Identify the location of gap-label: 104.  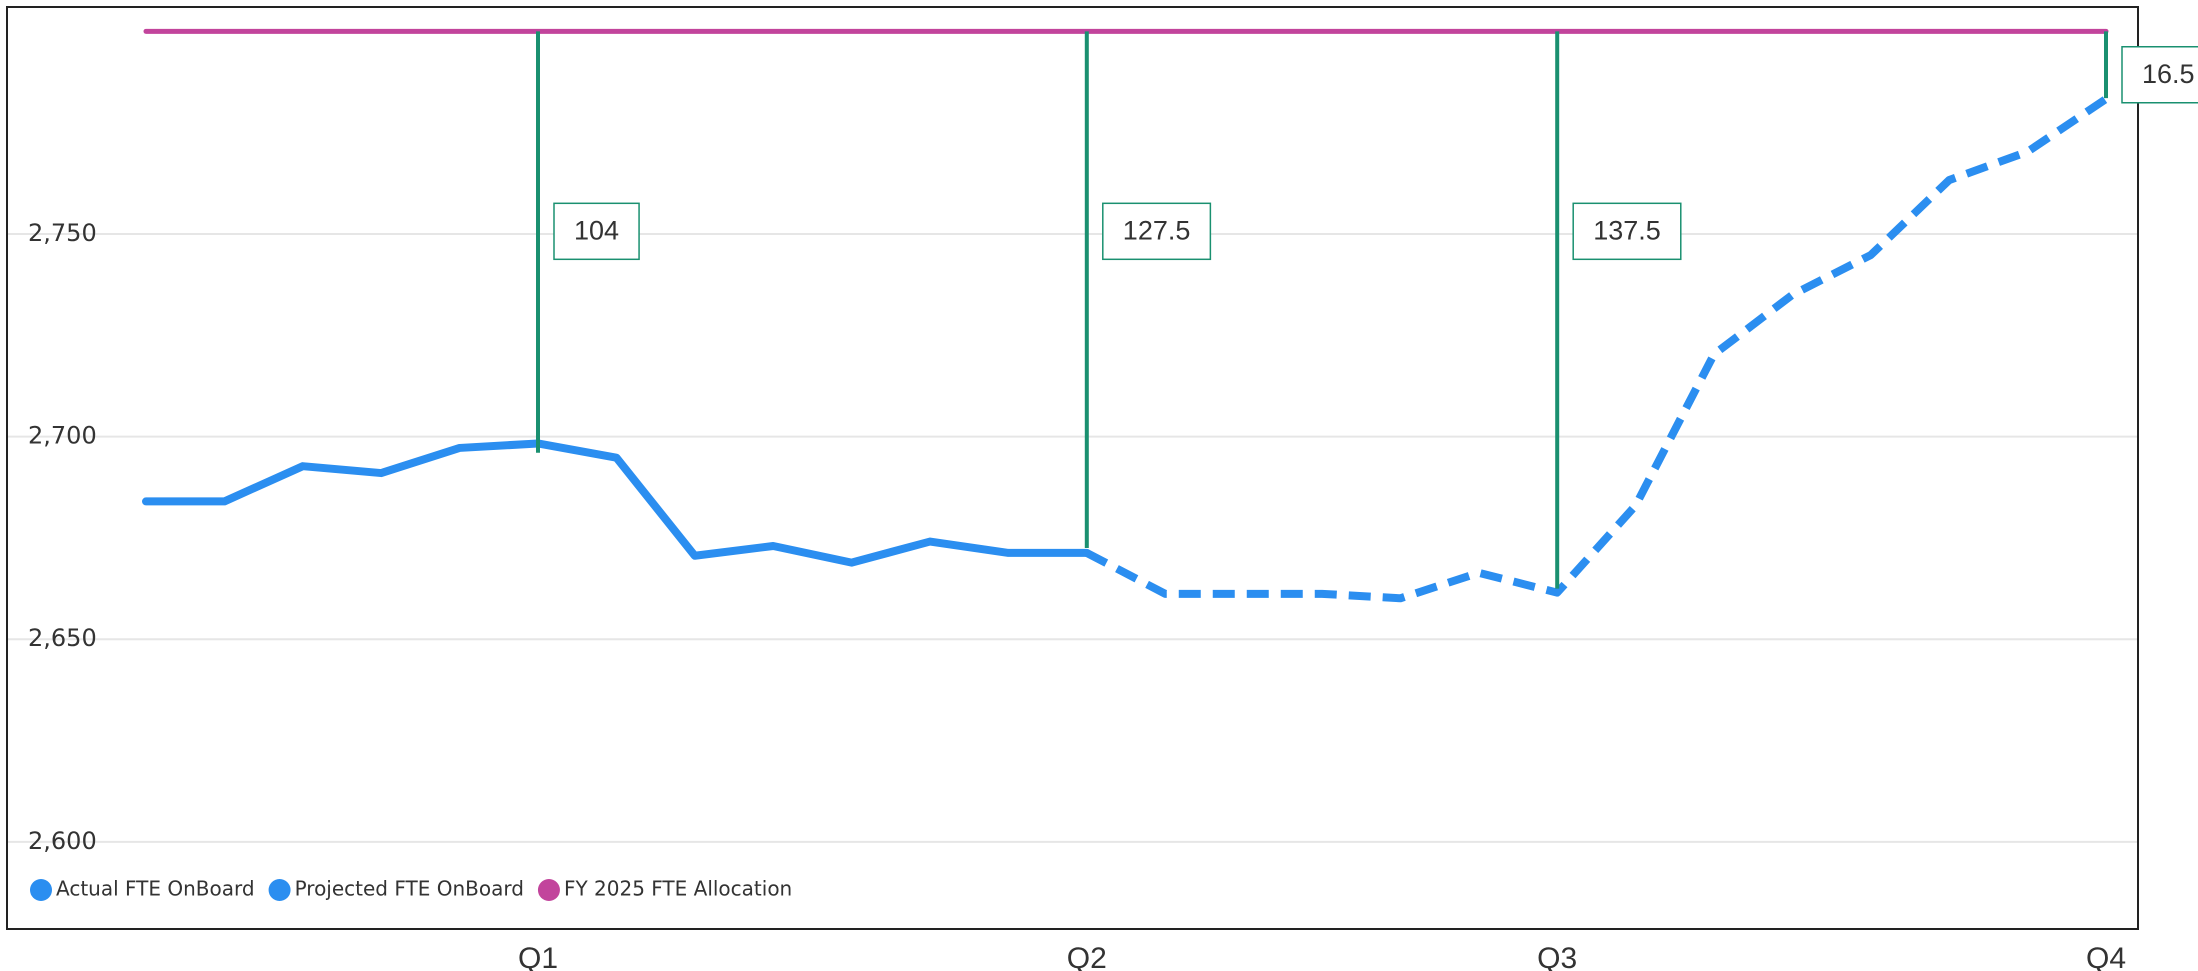
(596, 230).